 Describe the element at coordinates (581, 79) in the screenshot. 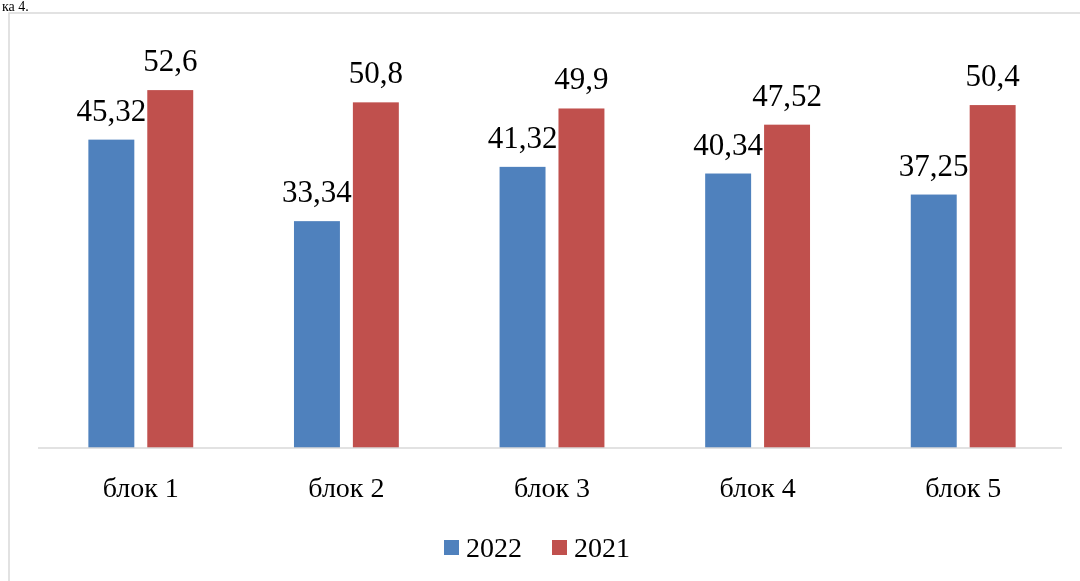

I see `data-label: 49,9` at that location.